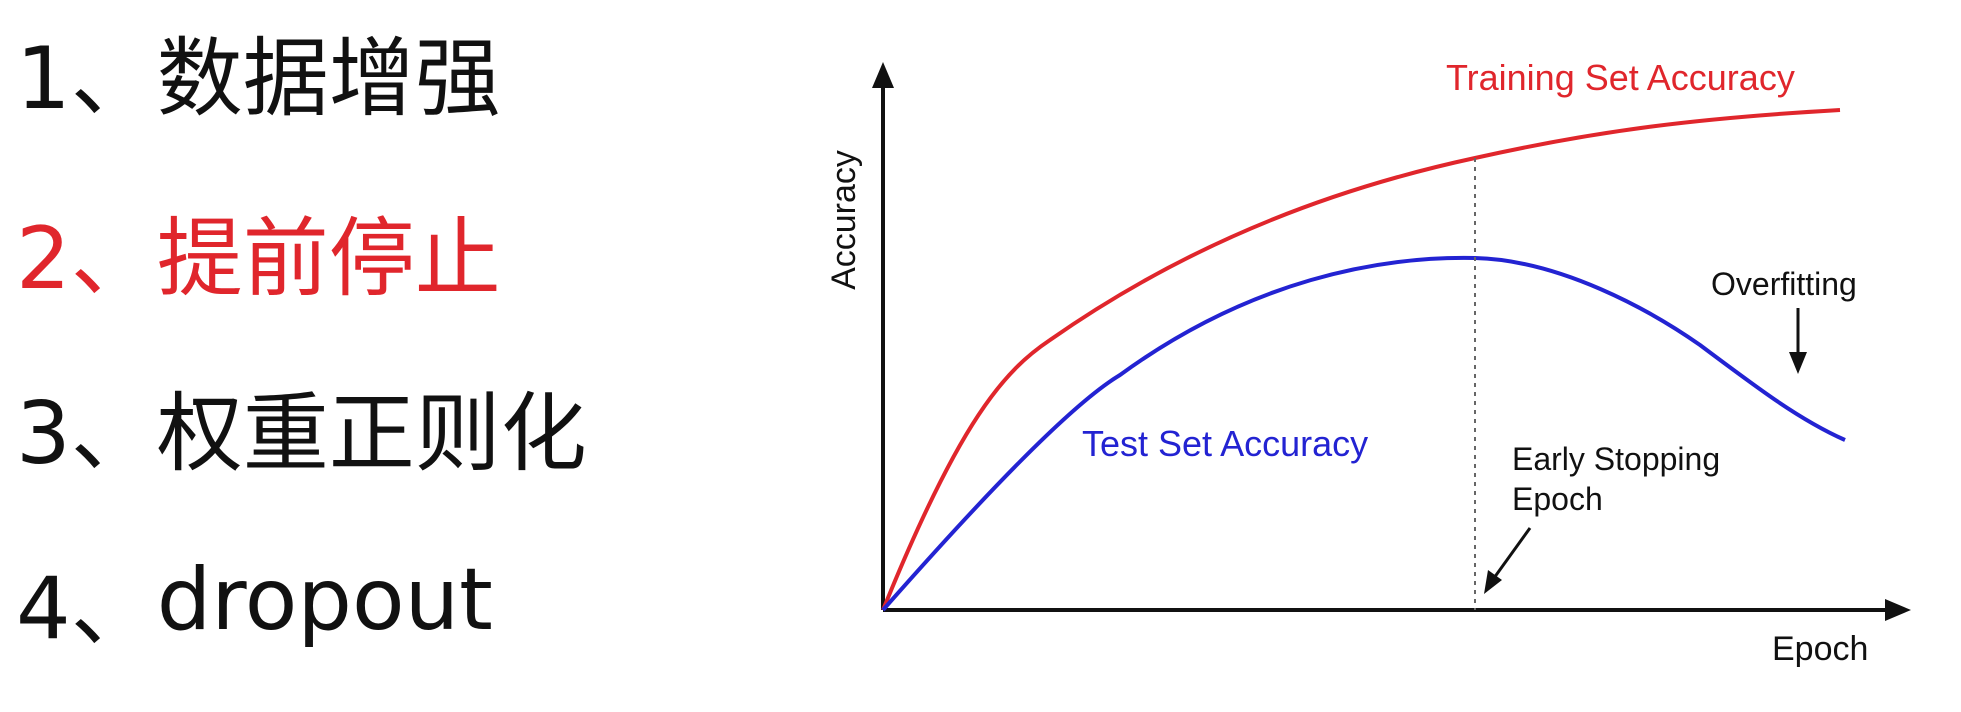 This screenshot has width=1961, height=712. I want to click on list-item-early-stopping: 2、 提前停止, so click(258, 250).